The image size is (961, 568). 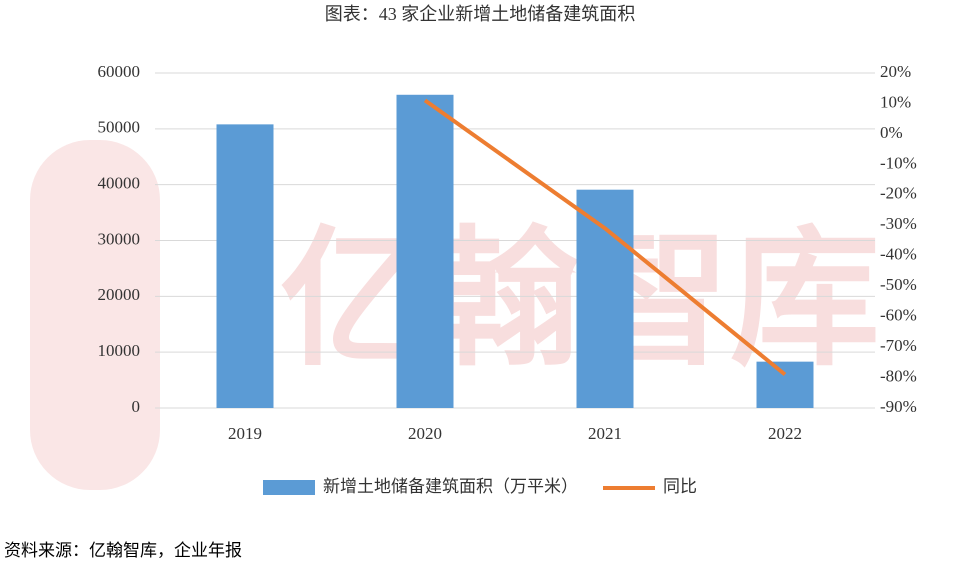 I want to click on y-tick-label: 50000, so click(x=119, y=127).